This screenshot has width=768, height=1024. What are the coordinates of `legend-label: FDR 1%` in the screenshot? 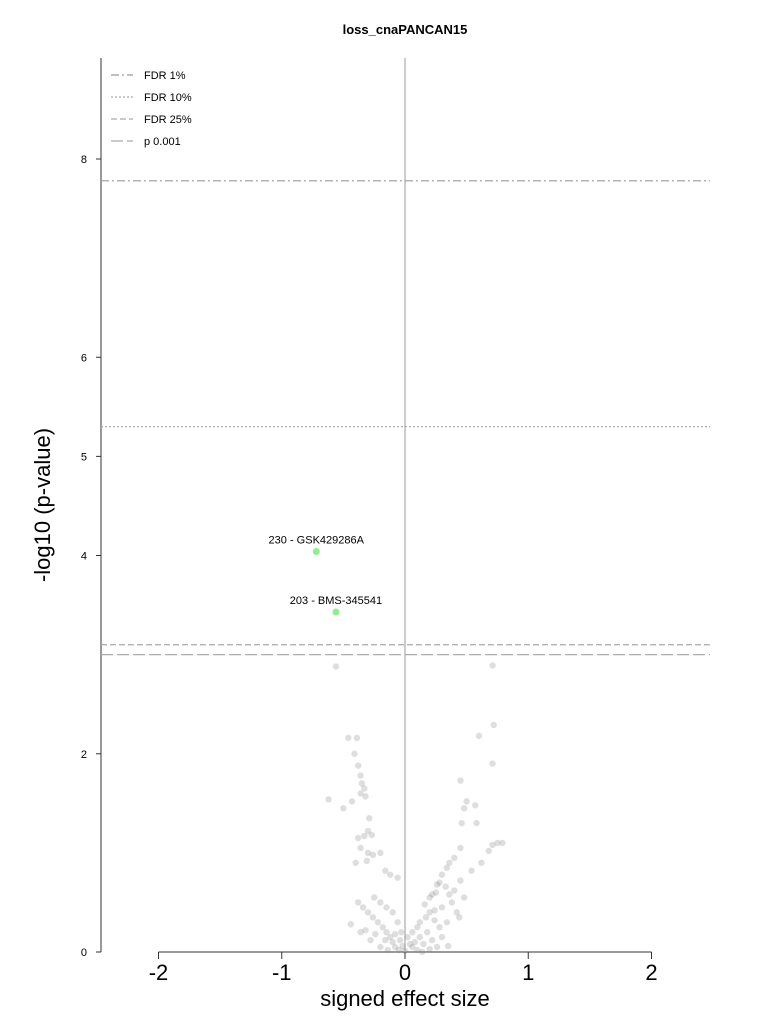 It's located at (165, 76).